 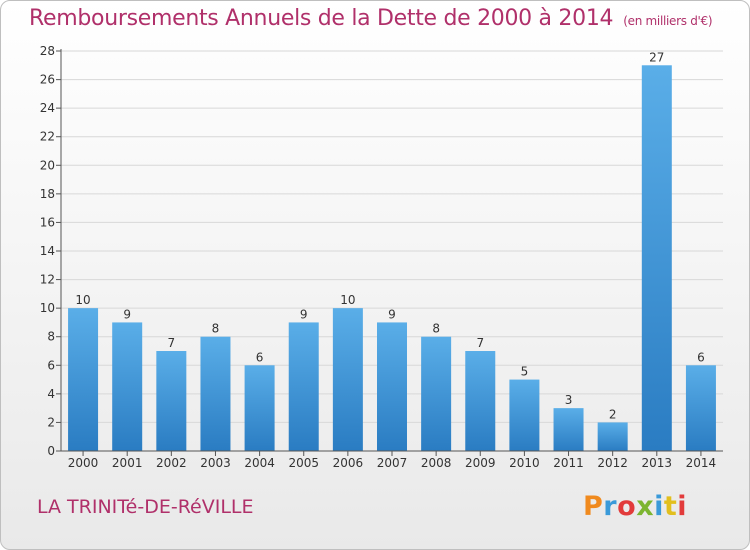 What do you see at coordinates (524, 463) in the screenshot?
I see `x-tick-label: 2010` at bounding box center [524, 463].